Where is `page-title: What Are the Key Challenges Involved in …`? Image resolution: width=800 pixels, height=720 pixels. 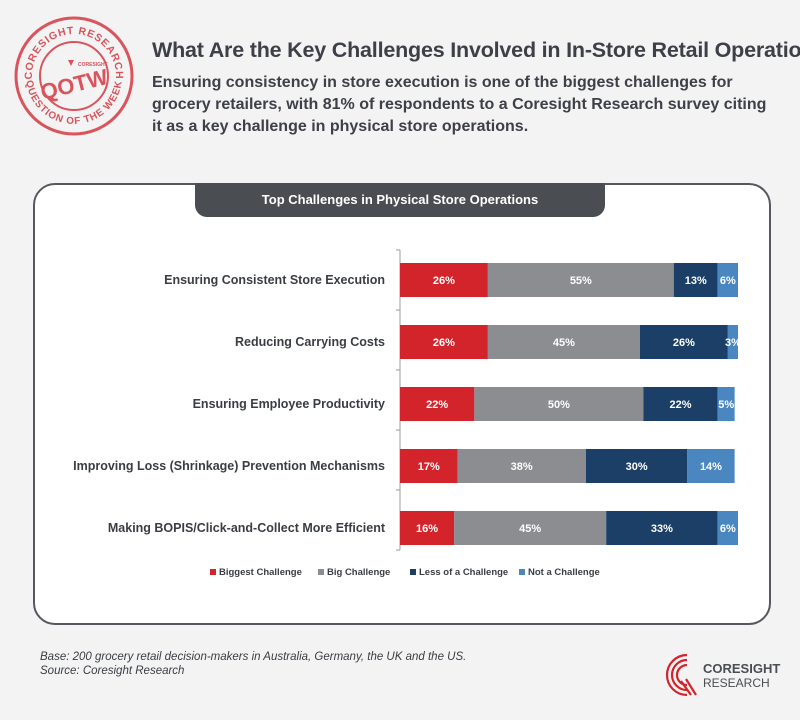 page-title: What Are the Key Challenges Involved in … is located at coordinates (476, 50).